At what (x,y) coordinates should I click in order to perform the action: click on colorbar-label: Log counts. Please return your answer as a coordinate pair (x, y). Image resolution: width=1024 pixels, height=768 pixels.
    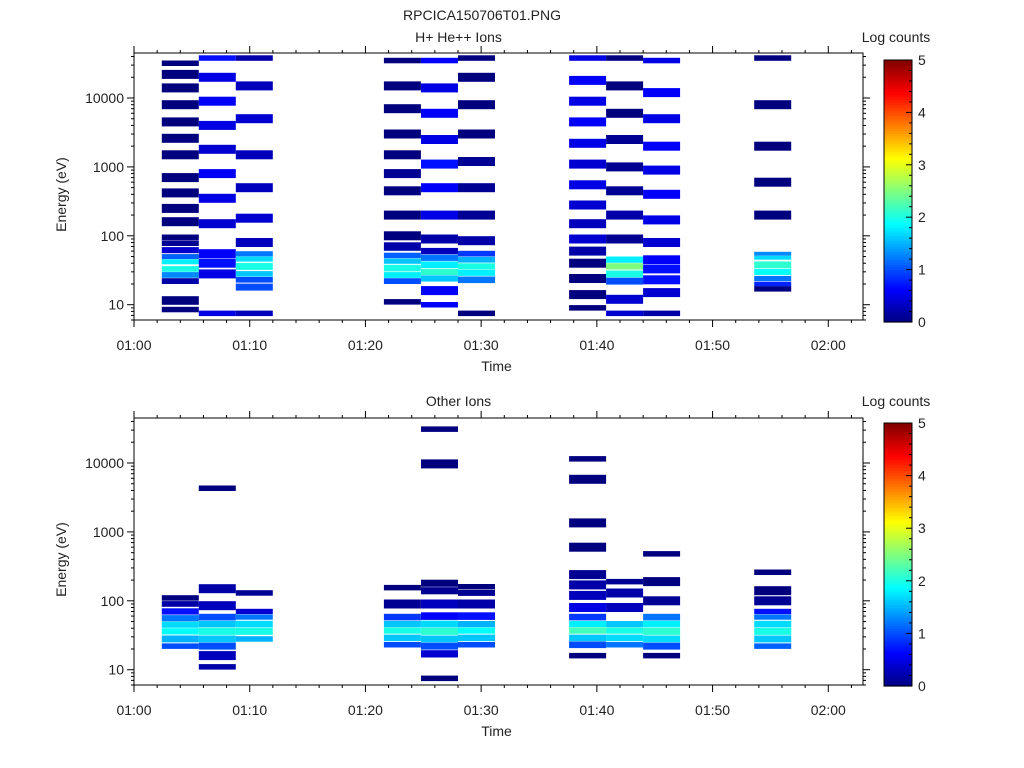
    Looking at the image, I should click on (896, 401).